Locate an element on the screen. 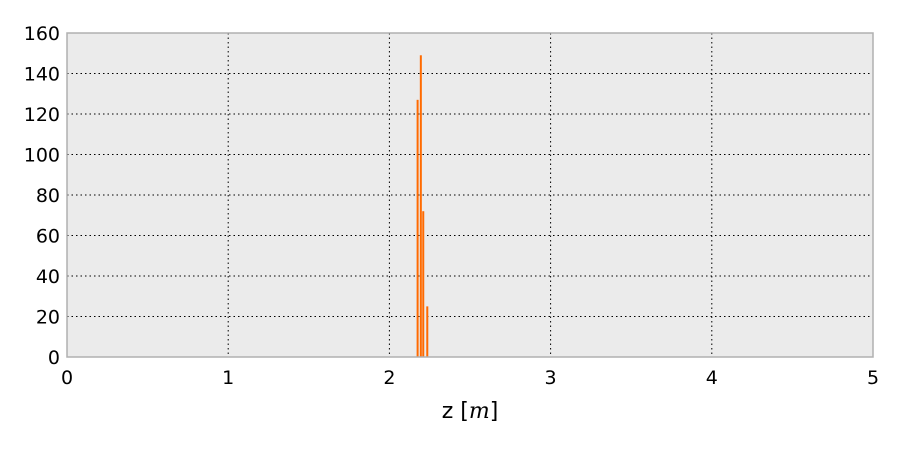  x-axis-label-math: m is located at coordinates (479, 411).